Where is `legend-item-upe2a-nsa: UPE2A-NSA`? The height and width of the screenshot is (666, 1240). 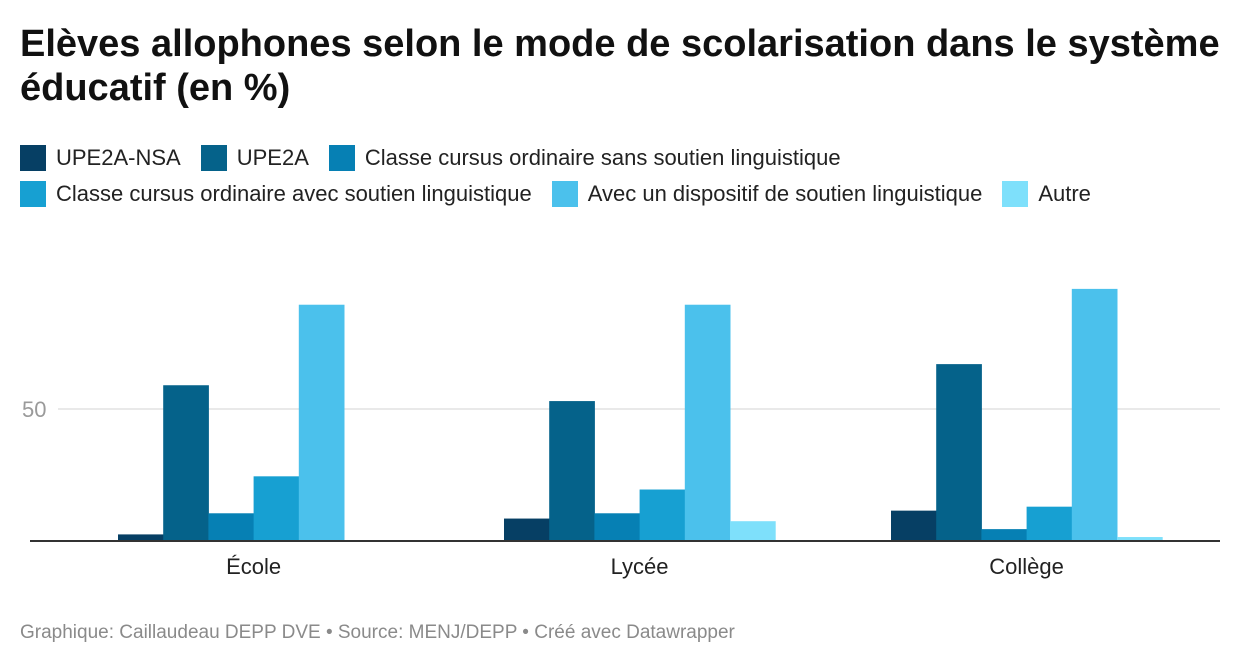
legend-item-upe2a-nsa: UPE2A-NSA is located at coordinates (100, 158).